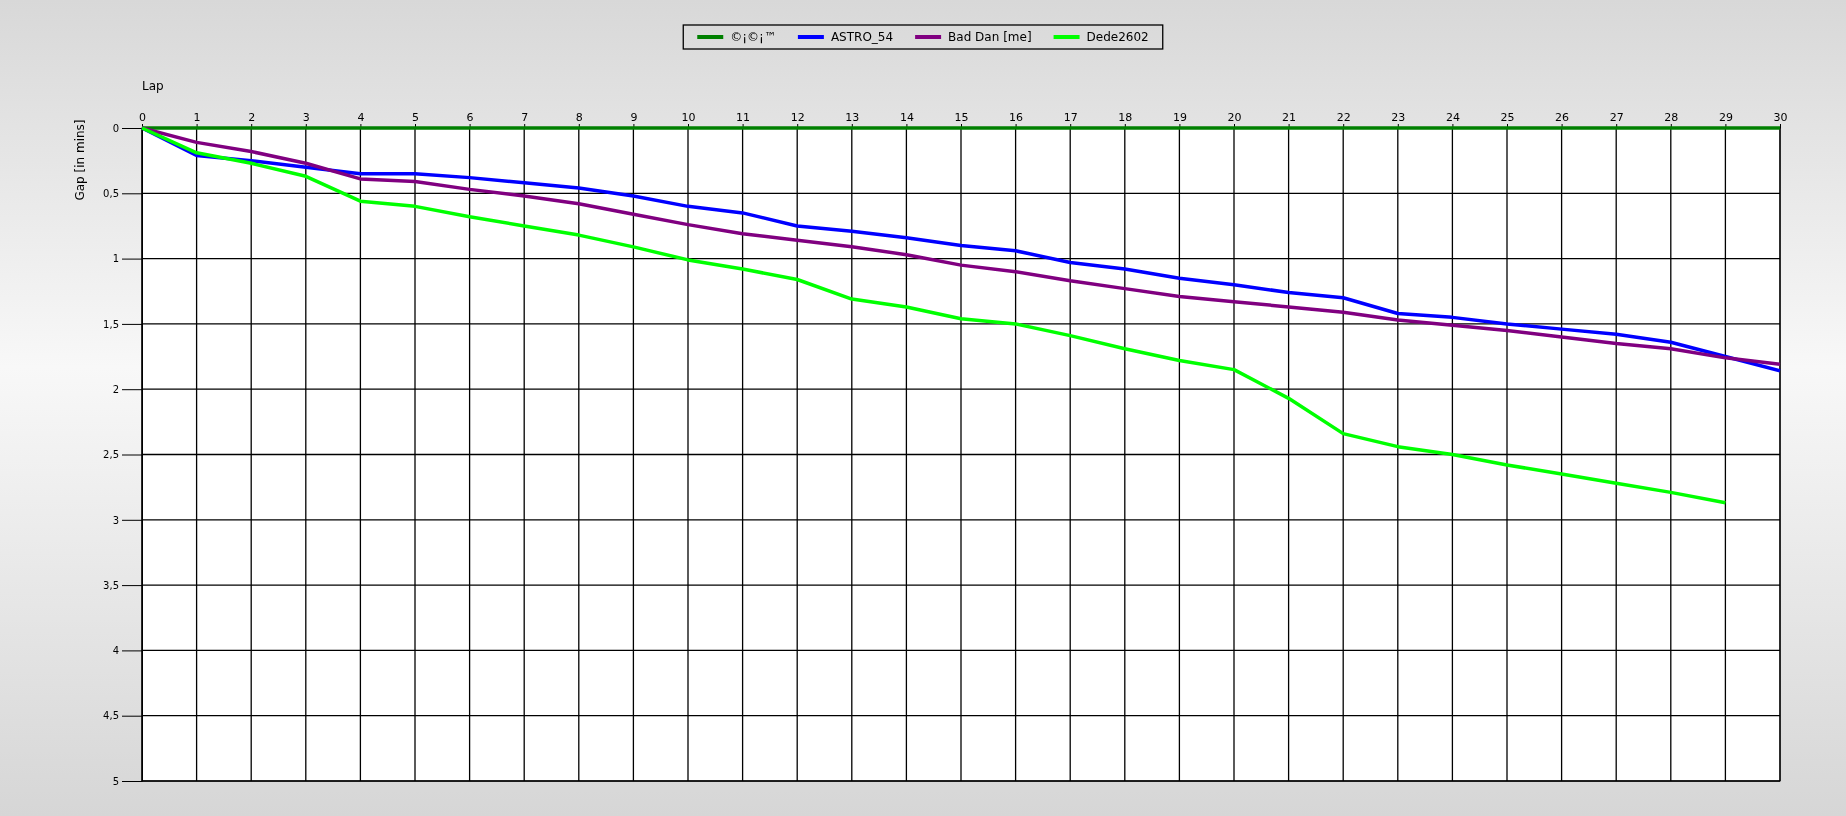  Describe the element at coordinates (415, 117) in the screenshot. I see `x-tick-label: 5` at that location.